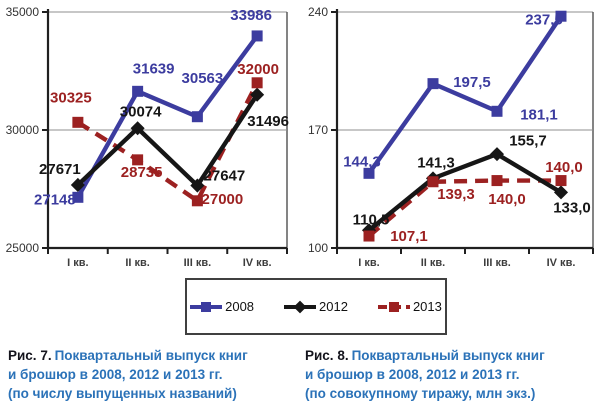 This screenshot has width=600, height=409. What do you see at coordinates (60, 169) in the screenshot?
I see `data-label: 27671` at bounding box center [60, 169].